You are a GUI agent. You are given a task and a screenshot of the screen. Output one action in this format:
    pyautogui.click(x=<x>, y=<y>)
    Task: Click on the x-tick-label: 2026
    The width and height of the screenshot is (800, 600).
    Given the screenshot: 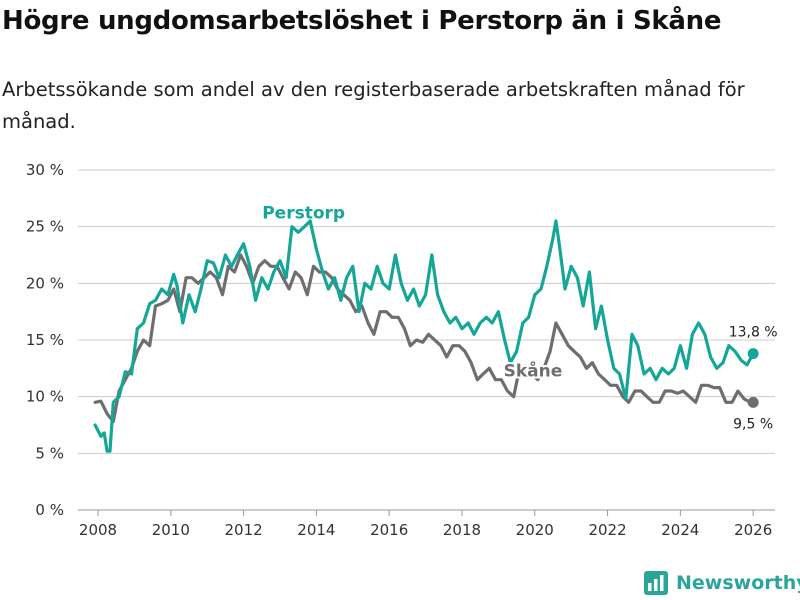 What is the action you would take?
    pyautogui.click(x=753, y=530)
    